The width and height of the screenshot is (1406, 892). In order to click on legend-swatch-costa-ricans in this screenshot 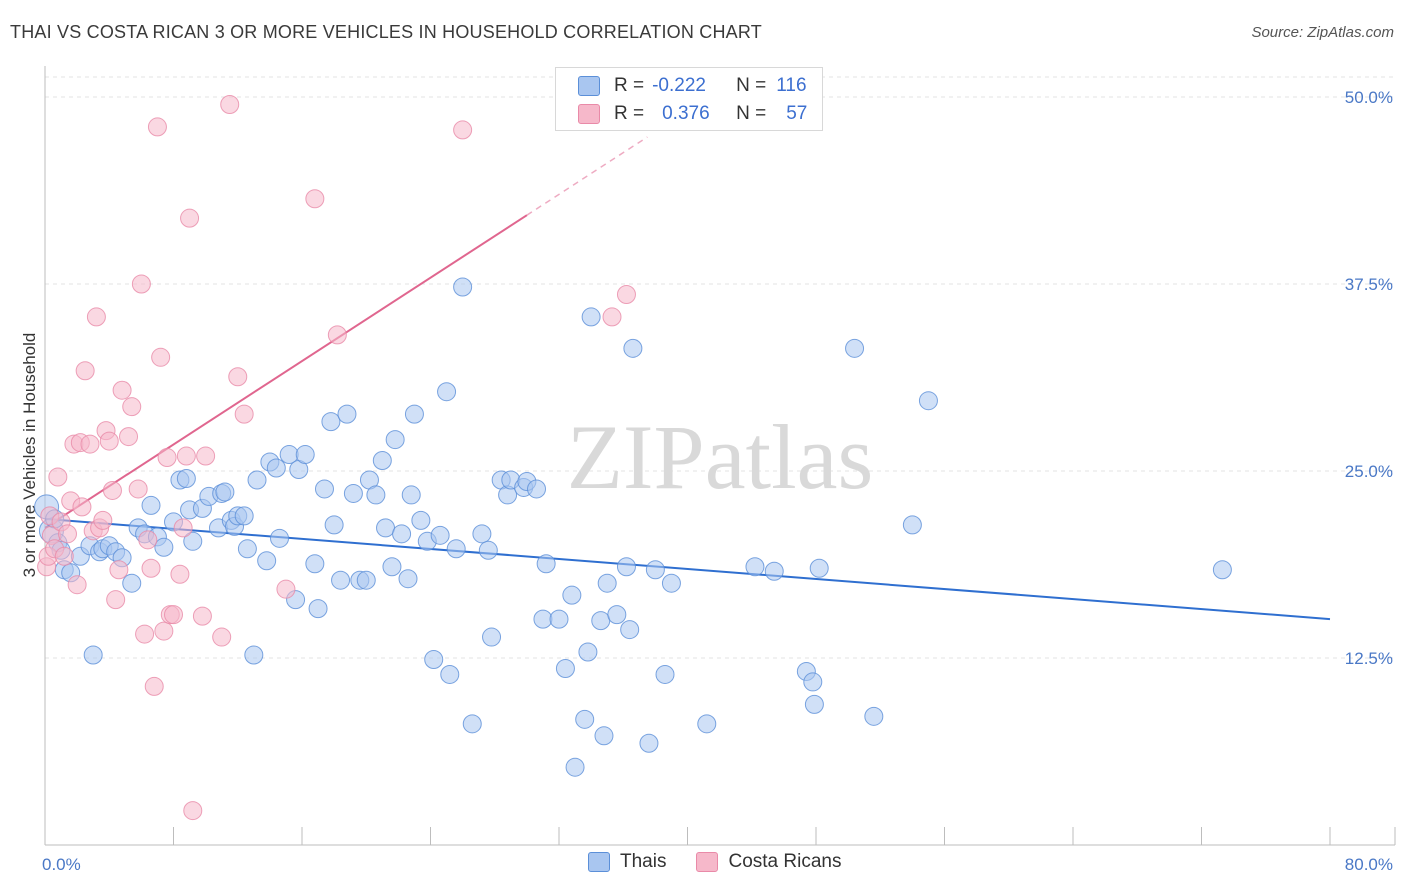, I will do `click(589, 114)`.